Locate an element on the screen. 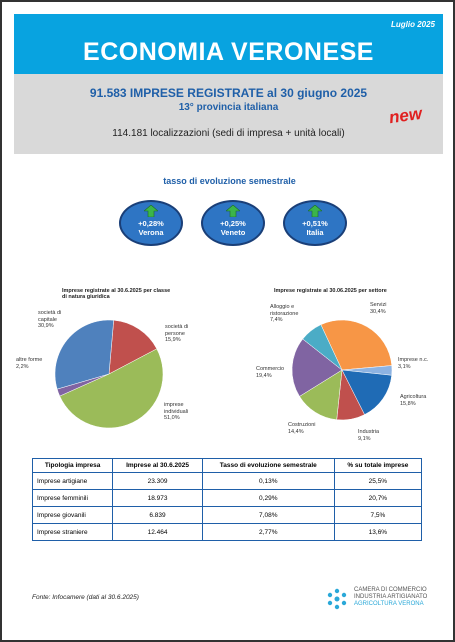  pie-label: Costruzioni 14,4% is located at coordinates (308, 428).